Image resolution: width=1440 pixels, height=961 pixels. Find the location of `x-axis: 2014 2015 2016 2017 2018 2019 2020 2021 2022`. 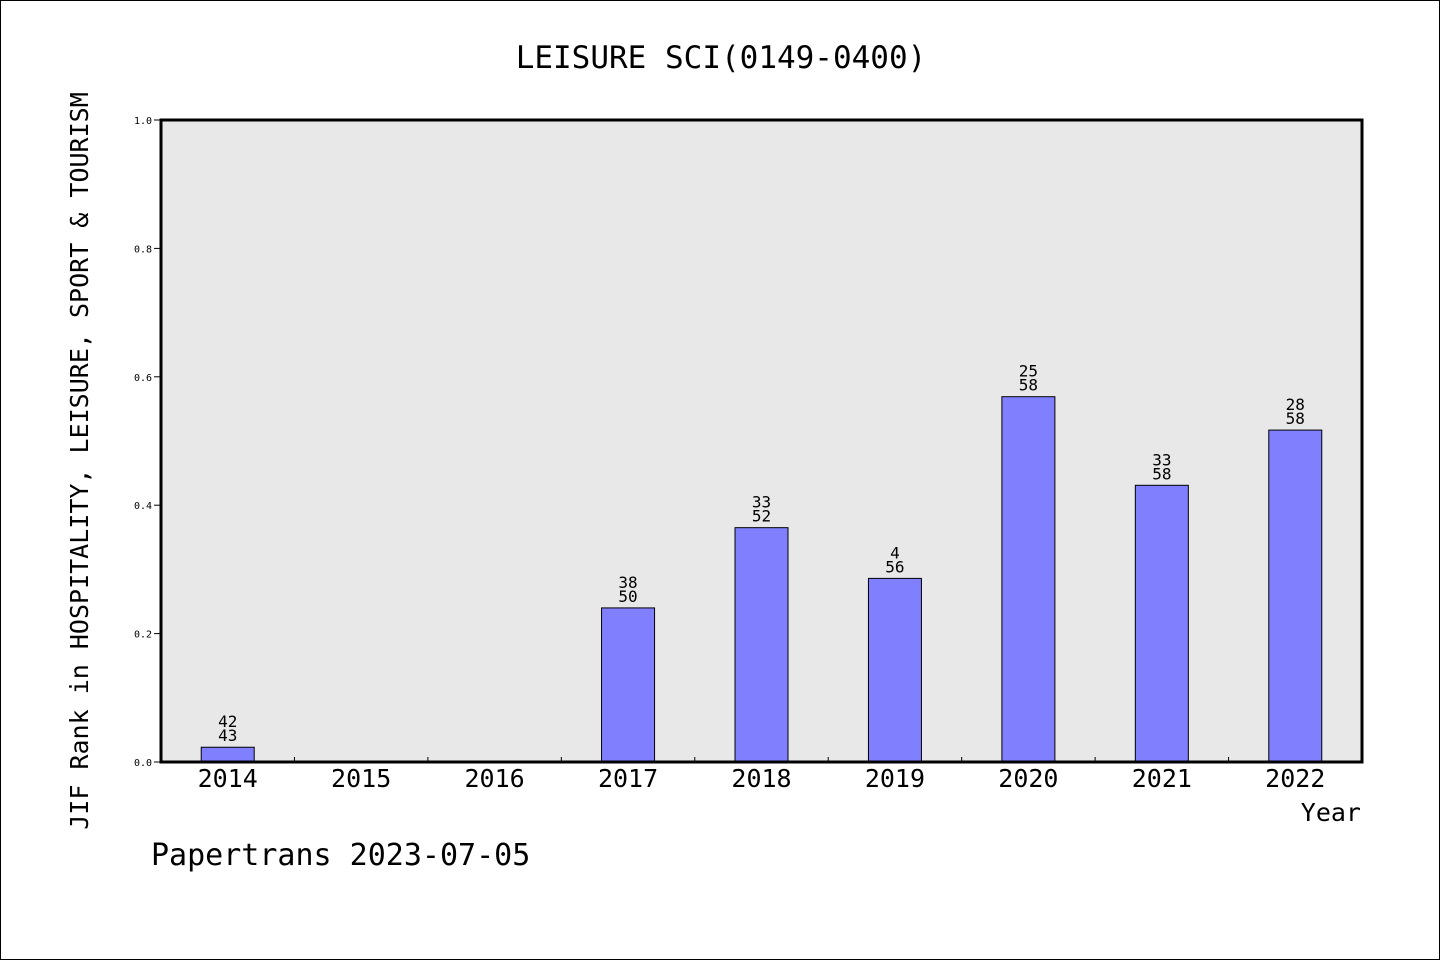

x-axis: 2014 2015 2016 2017 2018 2019 2020 2021 2022 is located at coordinates (761, 775).